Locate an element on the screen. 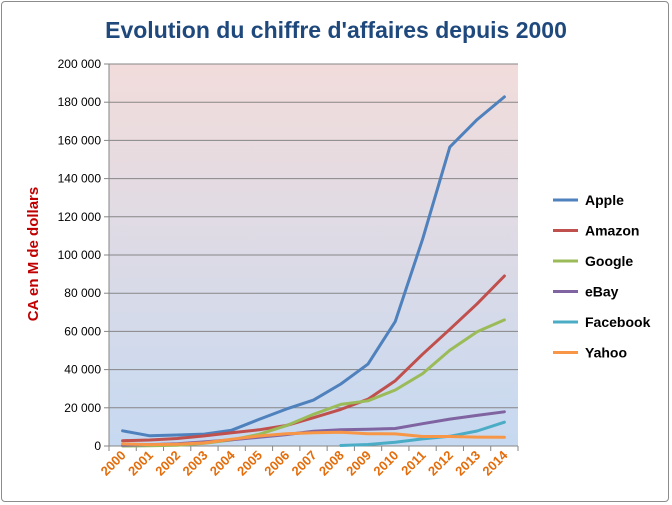  legend-label: Amazon is located at coordinates (612, 231).